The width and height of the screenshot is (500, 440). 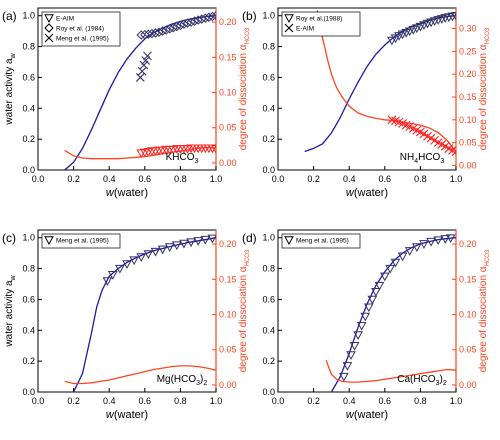 I want to click on y2-tick-label: 0.20, so click(x=228, y=244).